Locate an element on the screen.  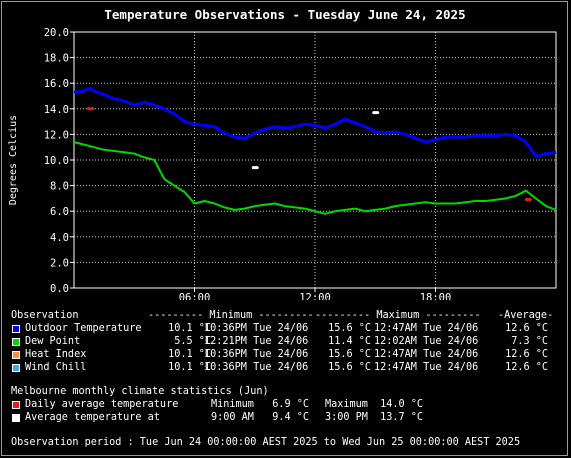
header-observation: Observation is located at coordinates (45, 315).